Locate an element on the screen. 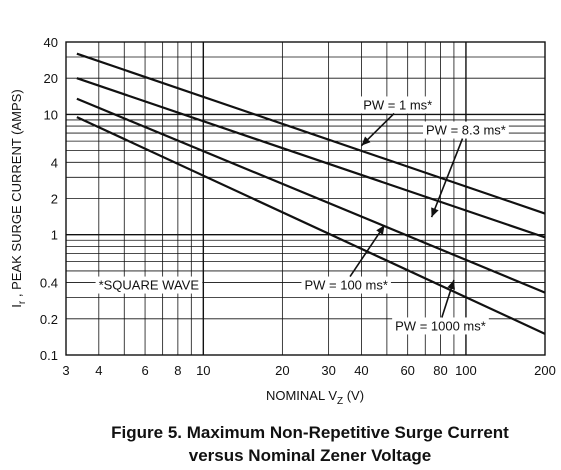 The image size is (561, 470). series-label-4: PW = 1000 ms* is located at coordinates (440, 325).